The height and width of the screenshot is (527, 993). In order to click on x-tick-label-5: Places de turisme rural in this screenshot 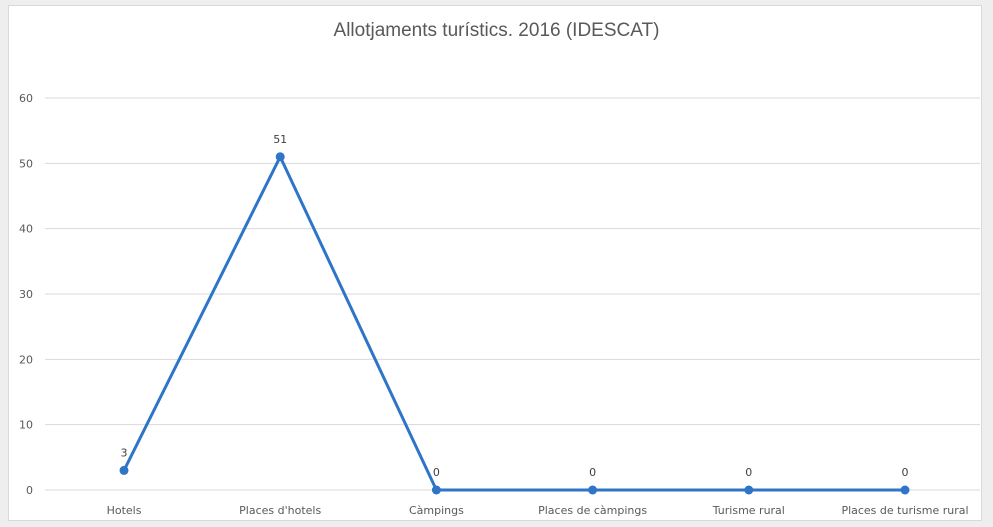, I will do `click(904, 510)`.